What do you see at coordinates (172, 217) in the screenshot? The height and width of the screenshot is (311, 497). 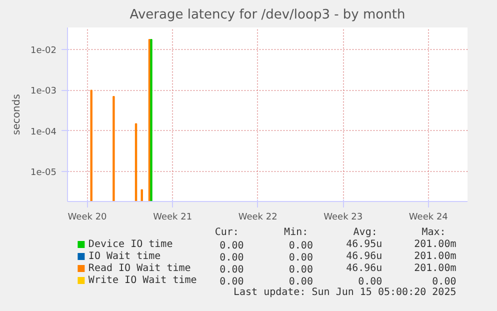 I see `x-tick-label: Week 21` at bounding box center [172, 217].